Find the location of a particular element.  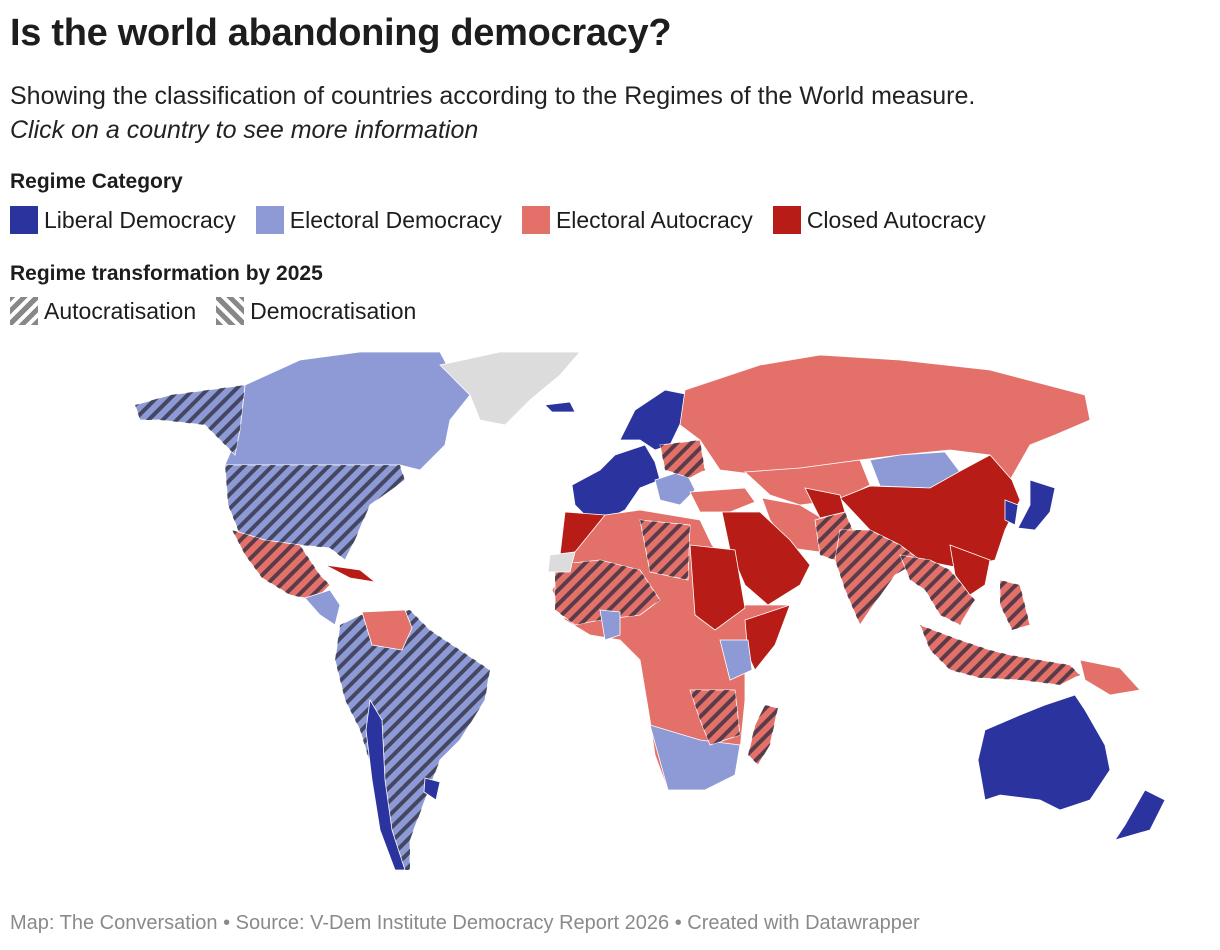

country-uruguay is located at coordinates (432, 789).